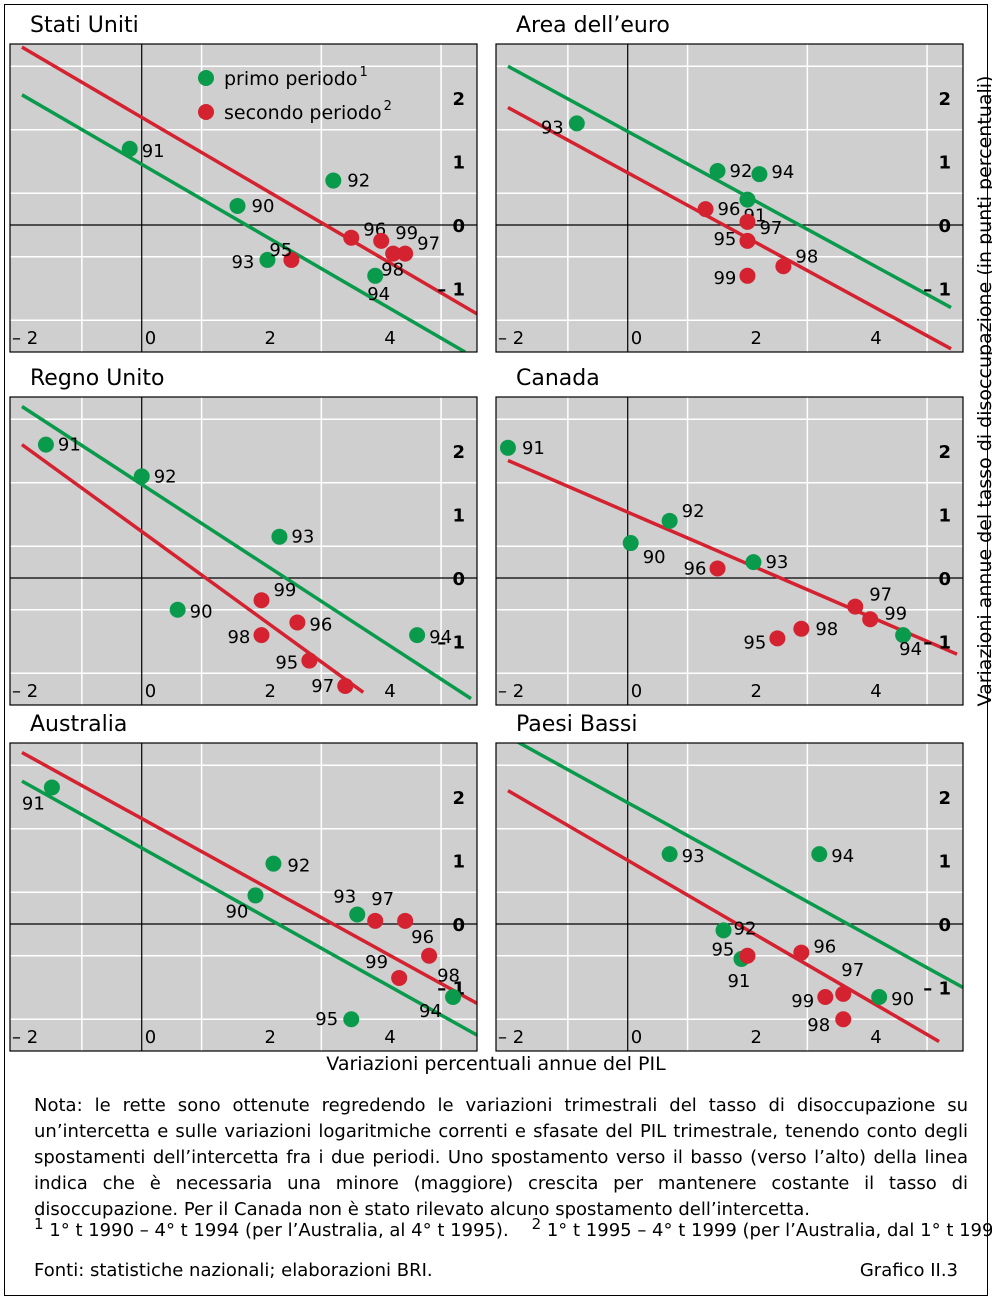 Image resolution: width=992 pixels, height=1300 pixels. What do you see at coordinates (322, 686) in the screenshot?
I see `point-label: 97` at bounding box center [322, 686].